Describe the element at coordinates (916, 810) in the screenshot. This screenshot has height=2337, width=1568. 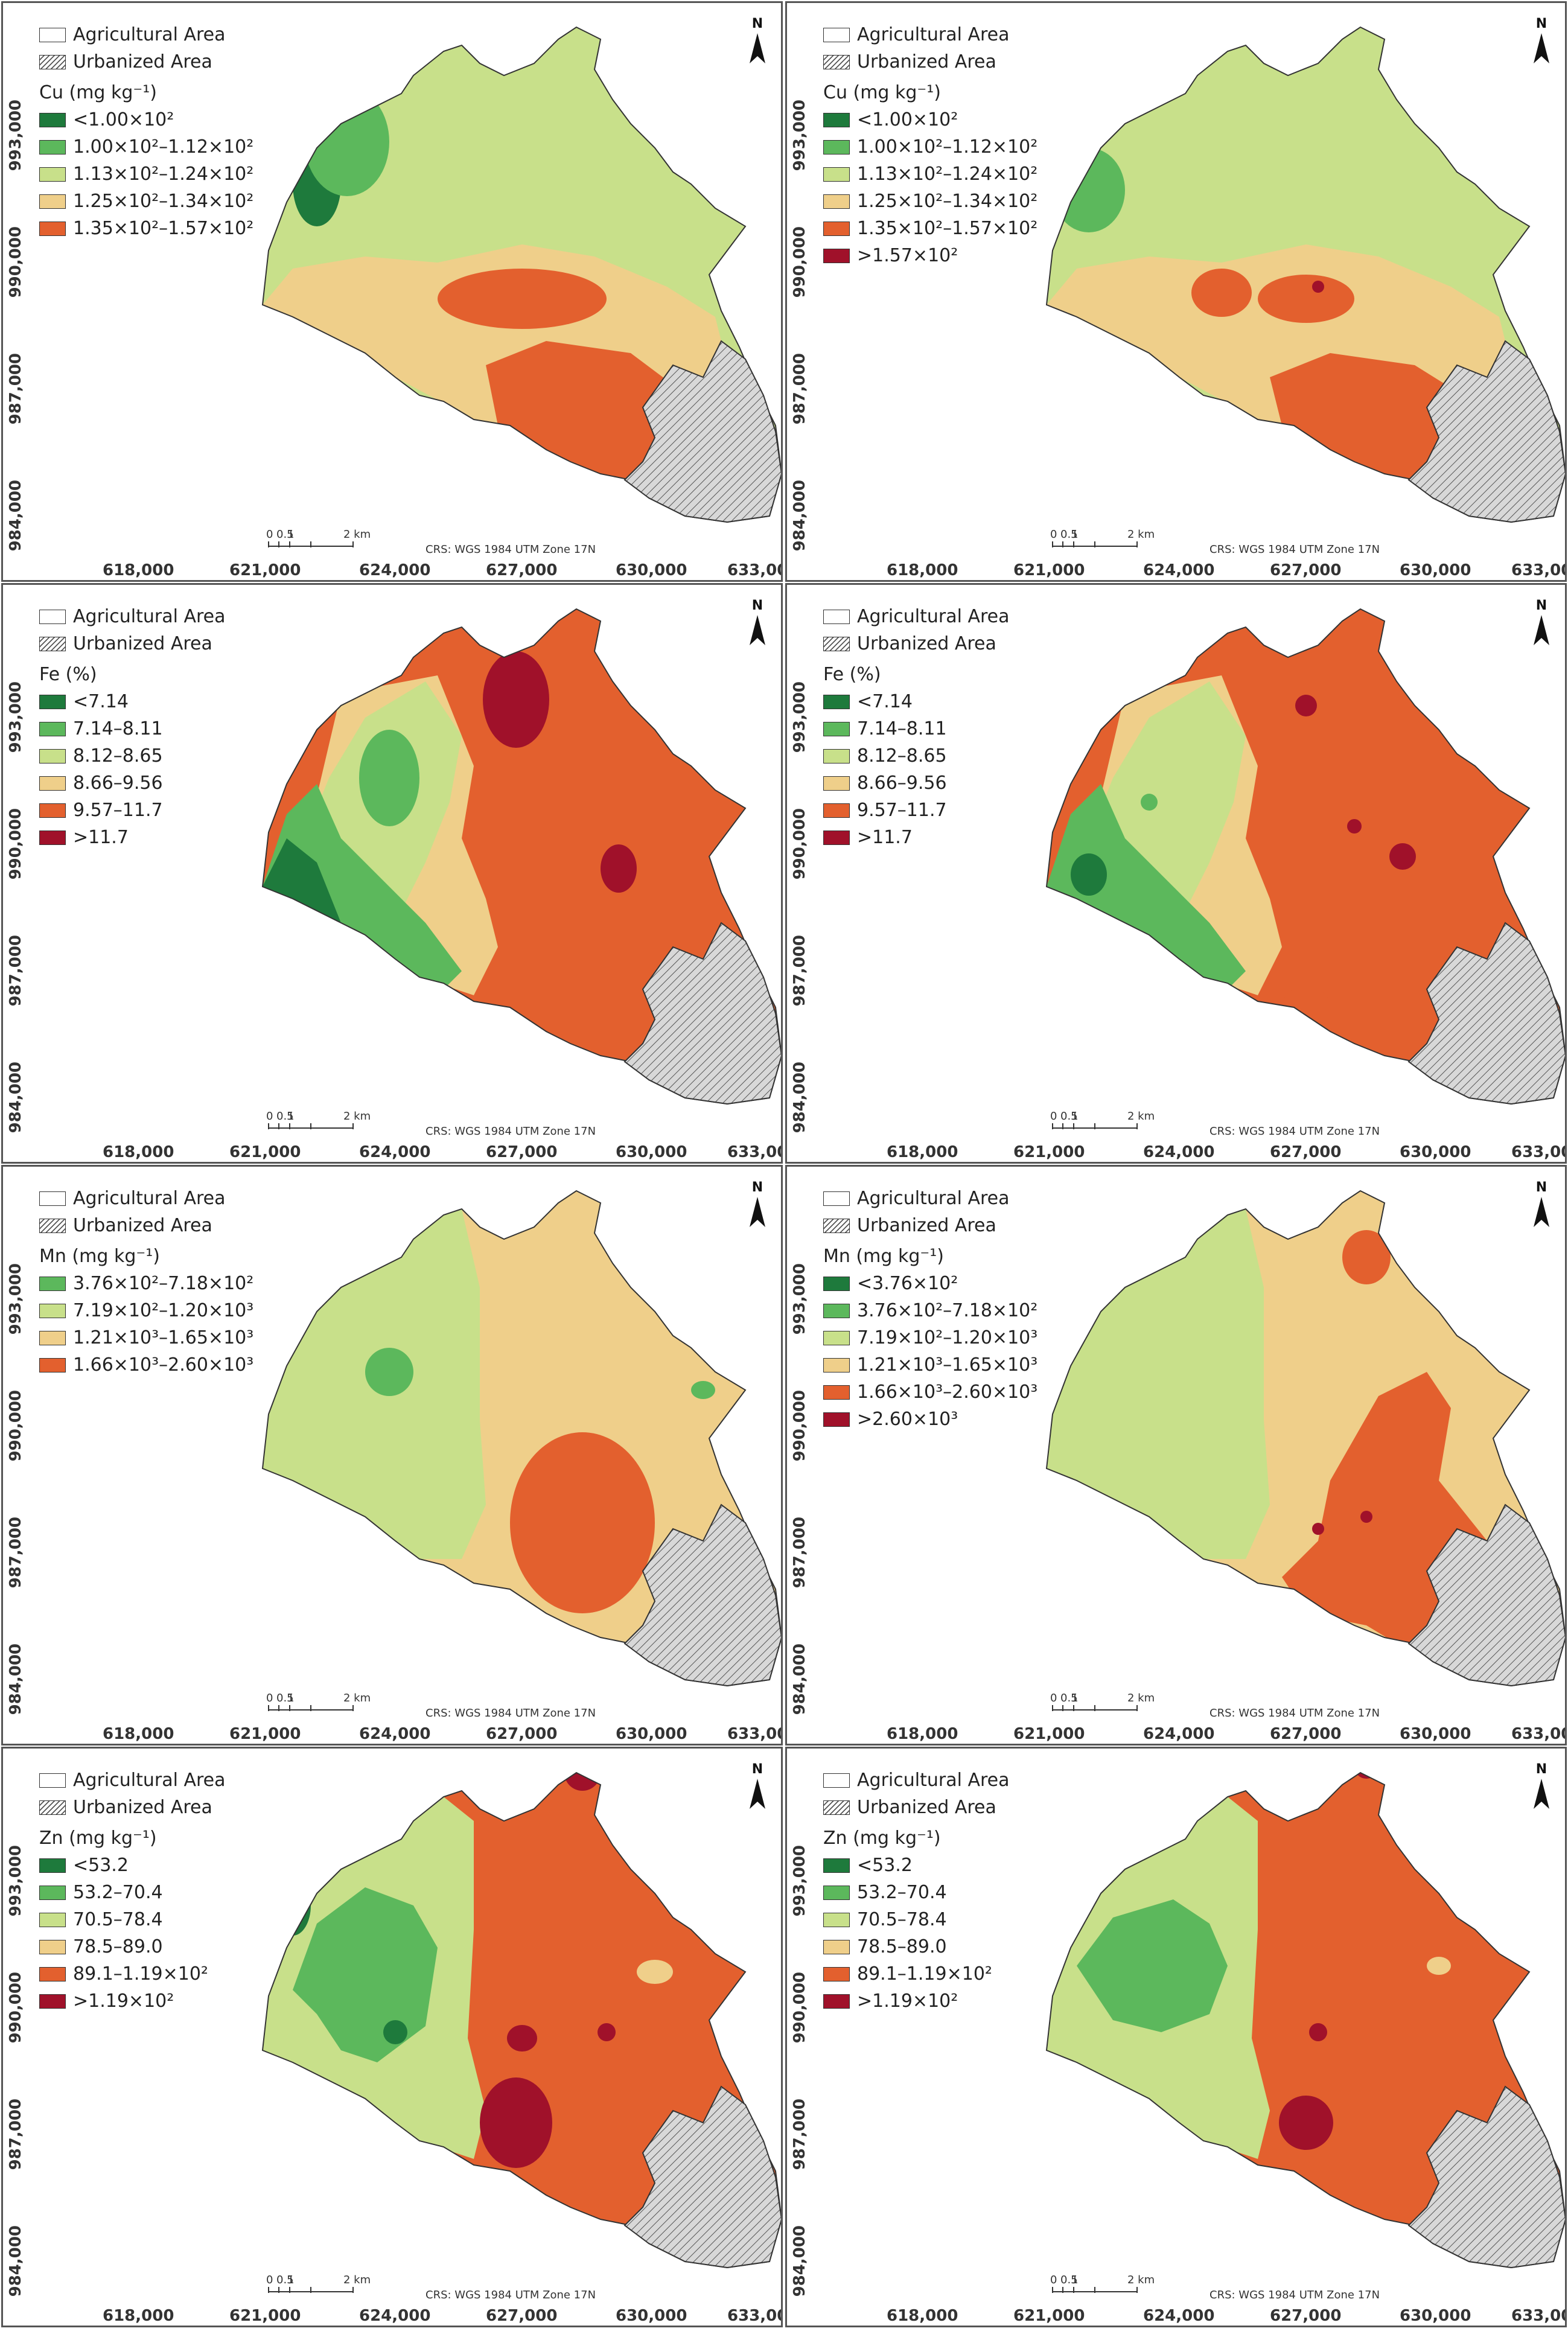
I see `legend-class: 9.57–11.7` at that location.